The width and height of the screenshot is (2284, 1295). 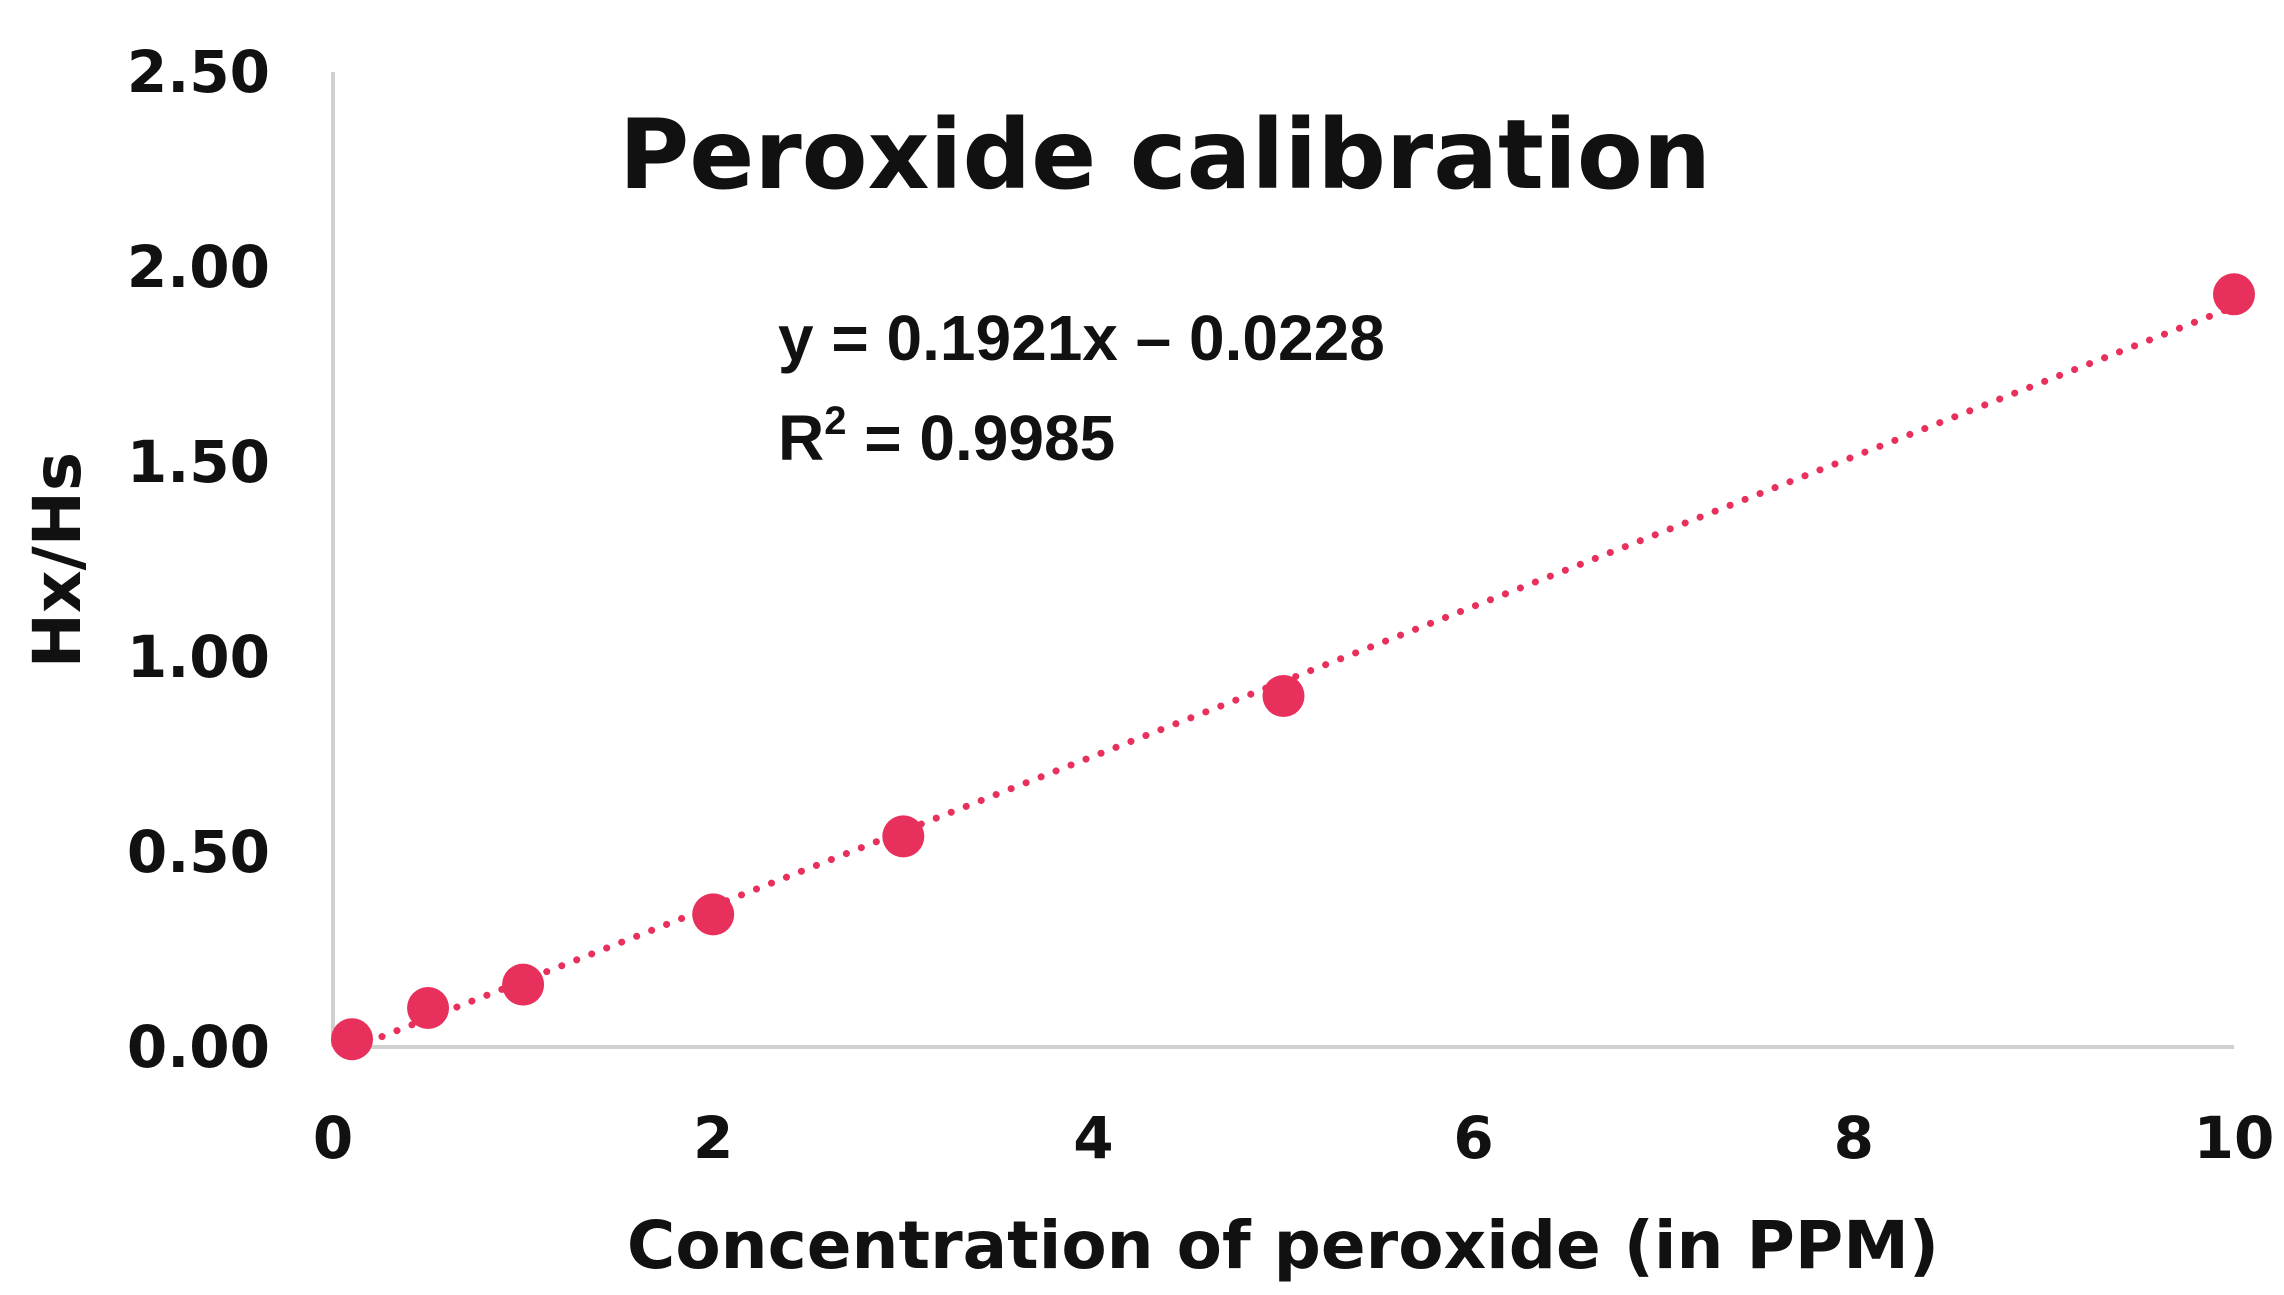 I want to click on r-squared-prefix: R, so click(x=801, y=438).